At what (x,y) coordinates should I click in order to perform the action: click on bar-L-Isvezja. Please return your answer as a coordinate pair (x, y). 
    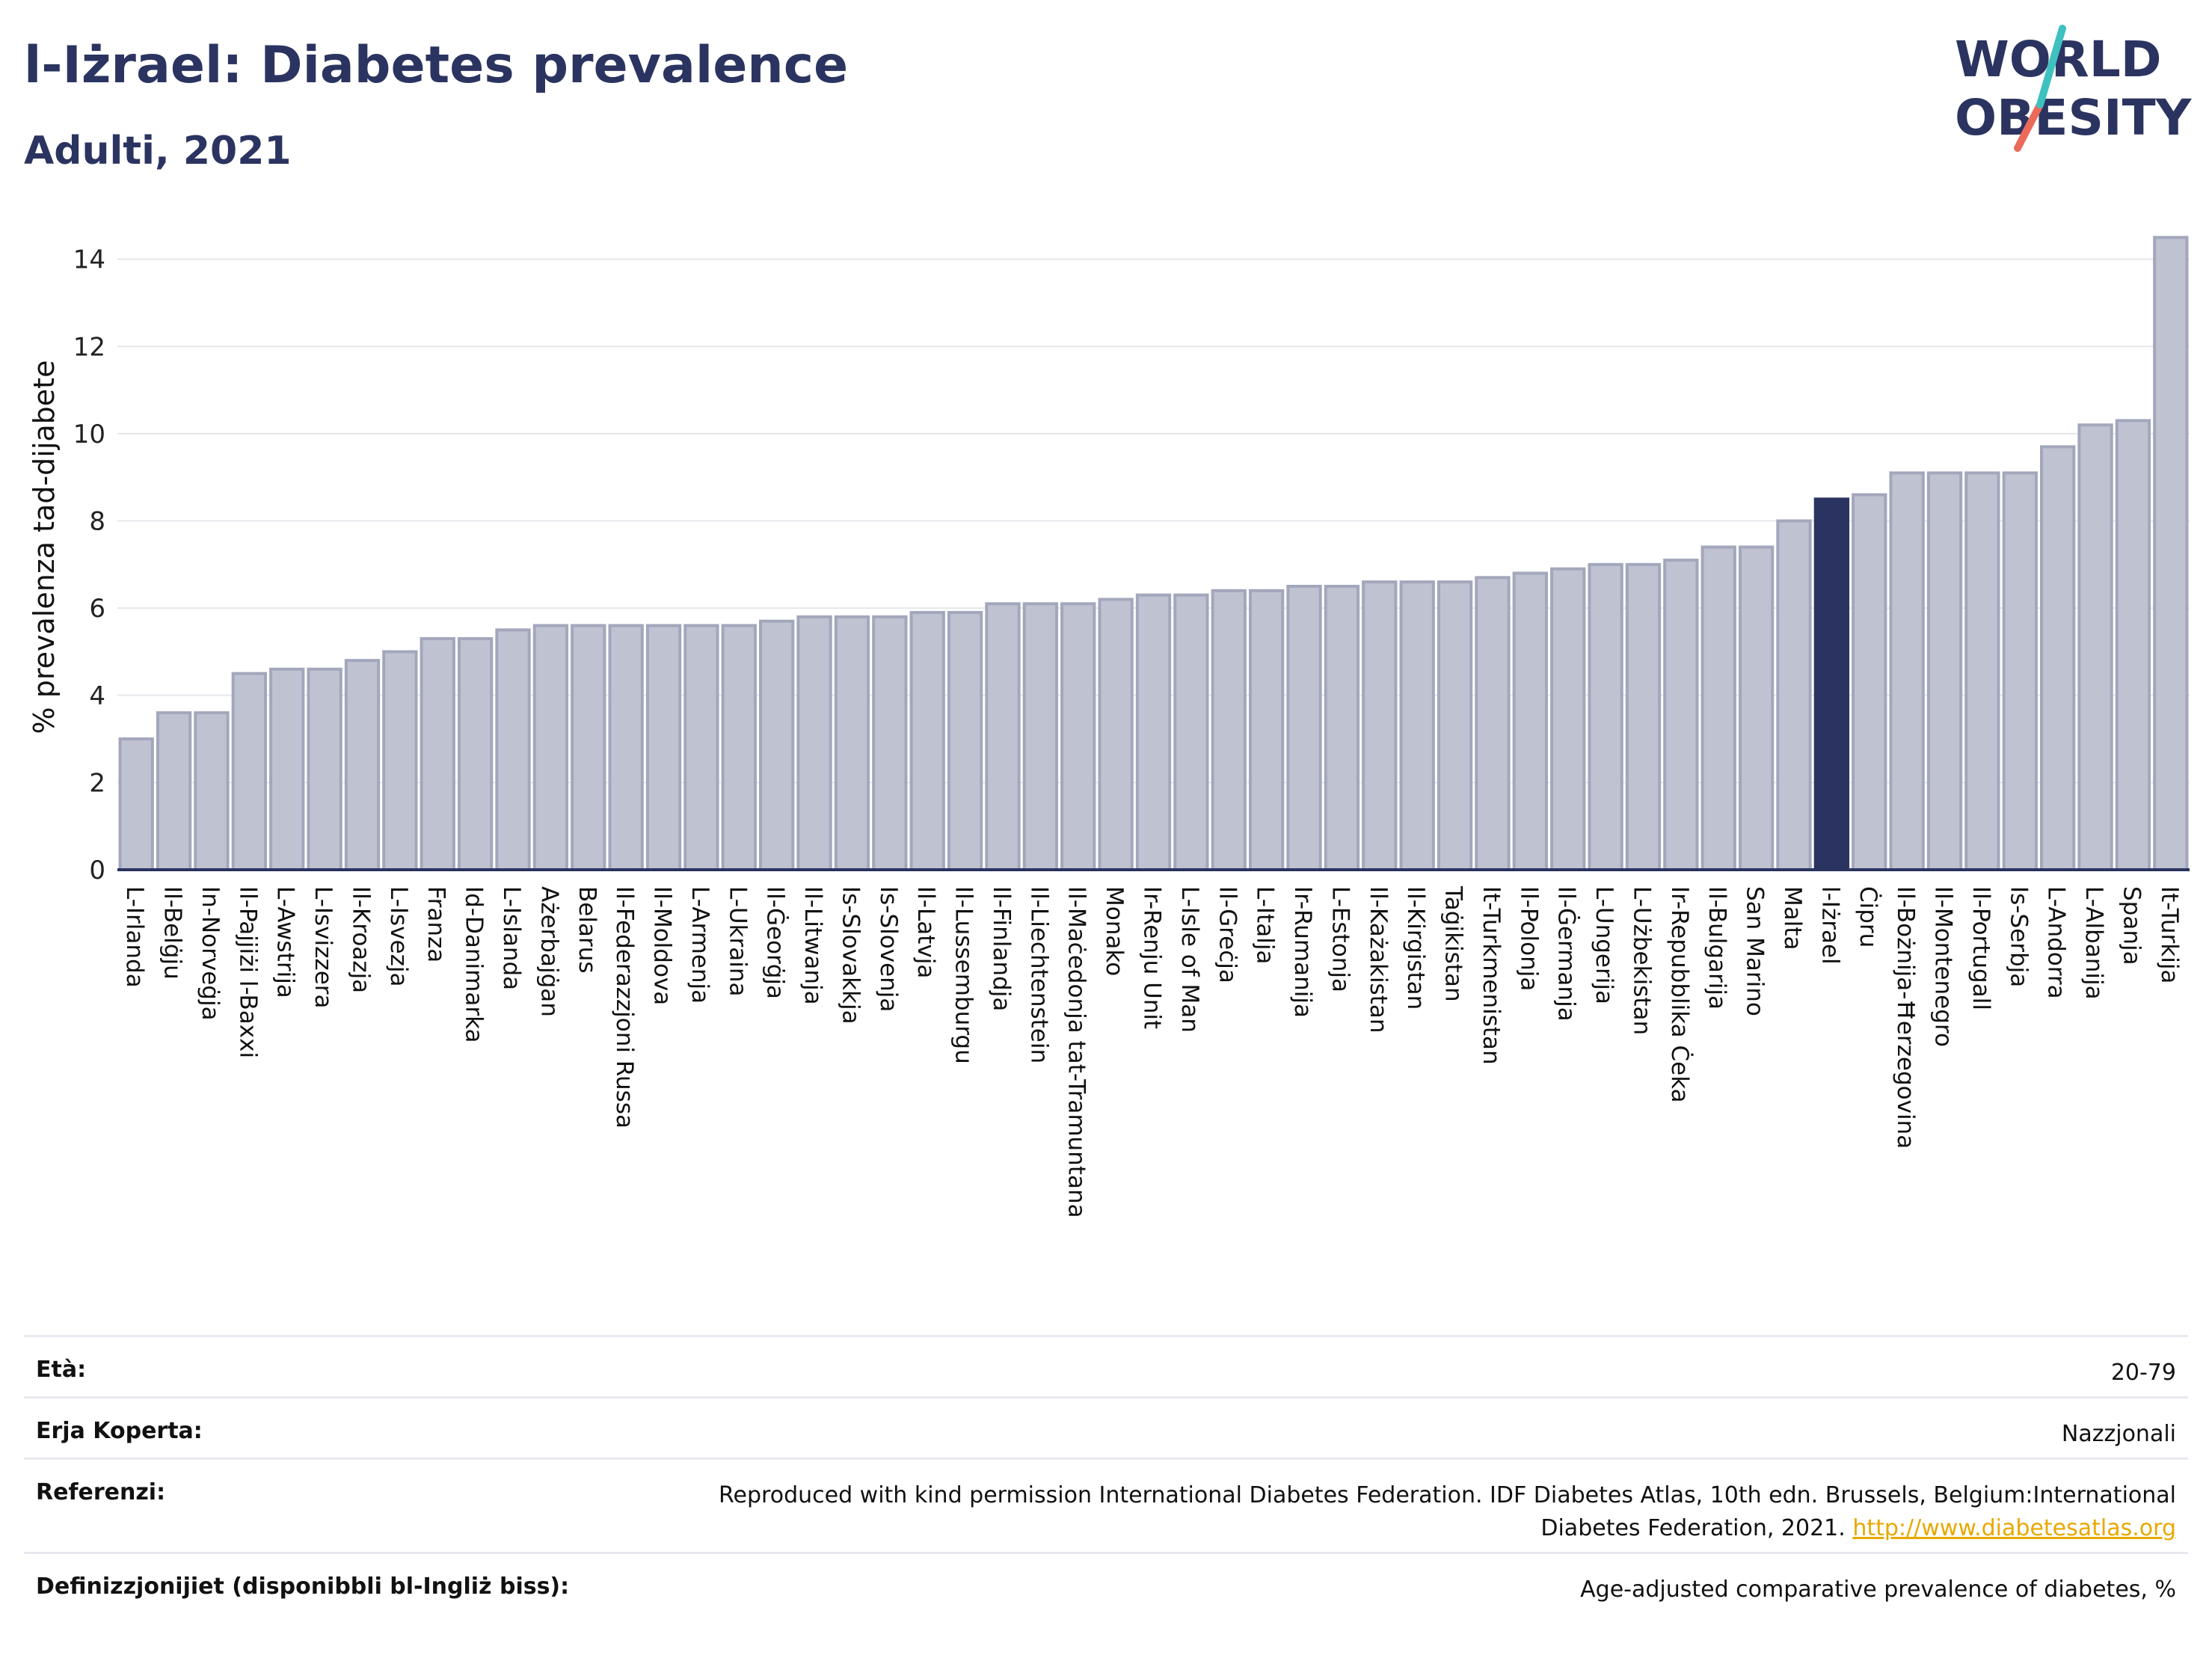
    Looking at the image, I should click on (400, 760).